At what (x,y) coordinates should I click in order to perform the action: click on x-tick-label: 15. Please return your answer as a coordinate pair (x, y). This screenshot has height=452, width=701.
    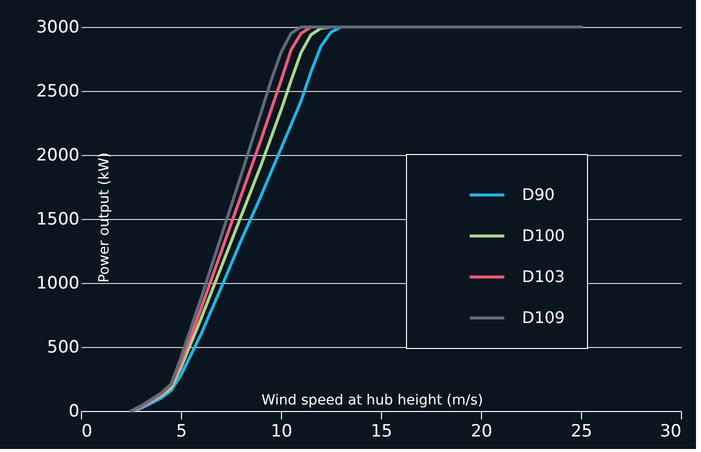
    Looking at the image, I should click on (381, 432).